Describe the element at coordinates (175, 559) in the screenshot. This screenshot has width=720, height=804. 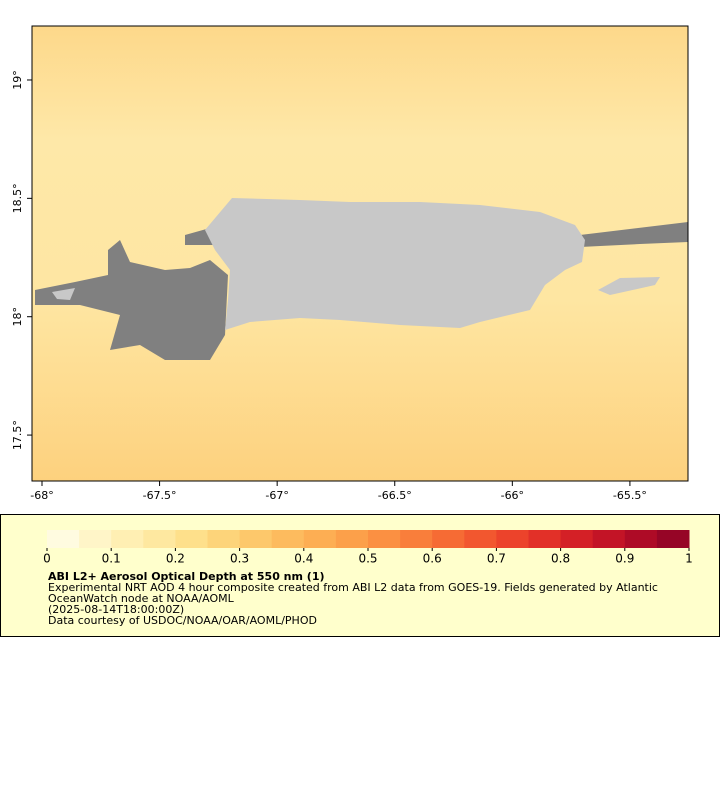
I see `colorbar-tick-label: 0.2` at that location.